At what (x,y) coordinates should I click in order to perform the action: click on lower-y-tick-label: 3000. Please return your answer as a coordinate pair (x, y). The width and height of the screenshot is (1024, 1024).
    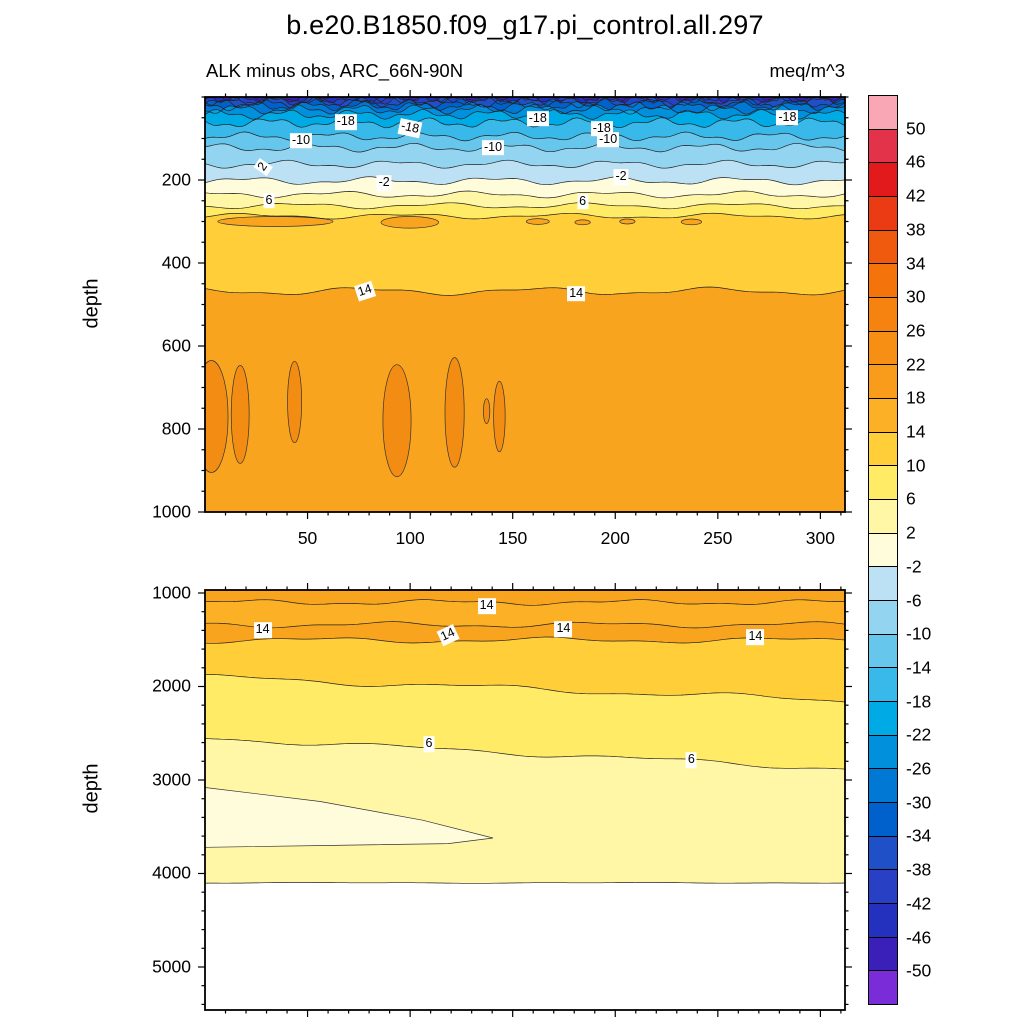
    Looking at the image, I should click on (171, 779).